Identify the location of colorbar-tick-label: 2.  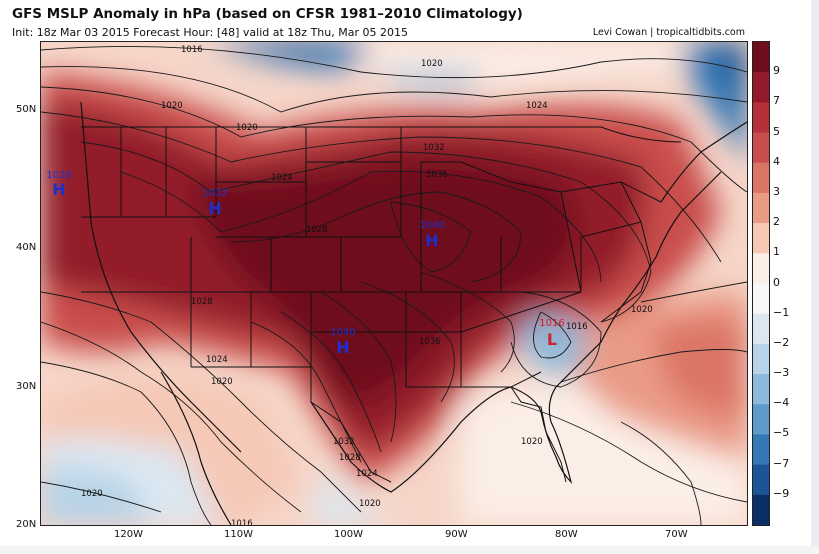
(776, 222).